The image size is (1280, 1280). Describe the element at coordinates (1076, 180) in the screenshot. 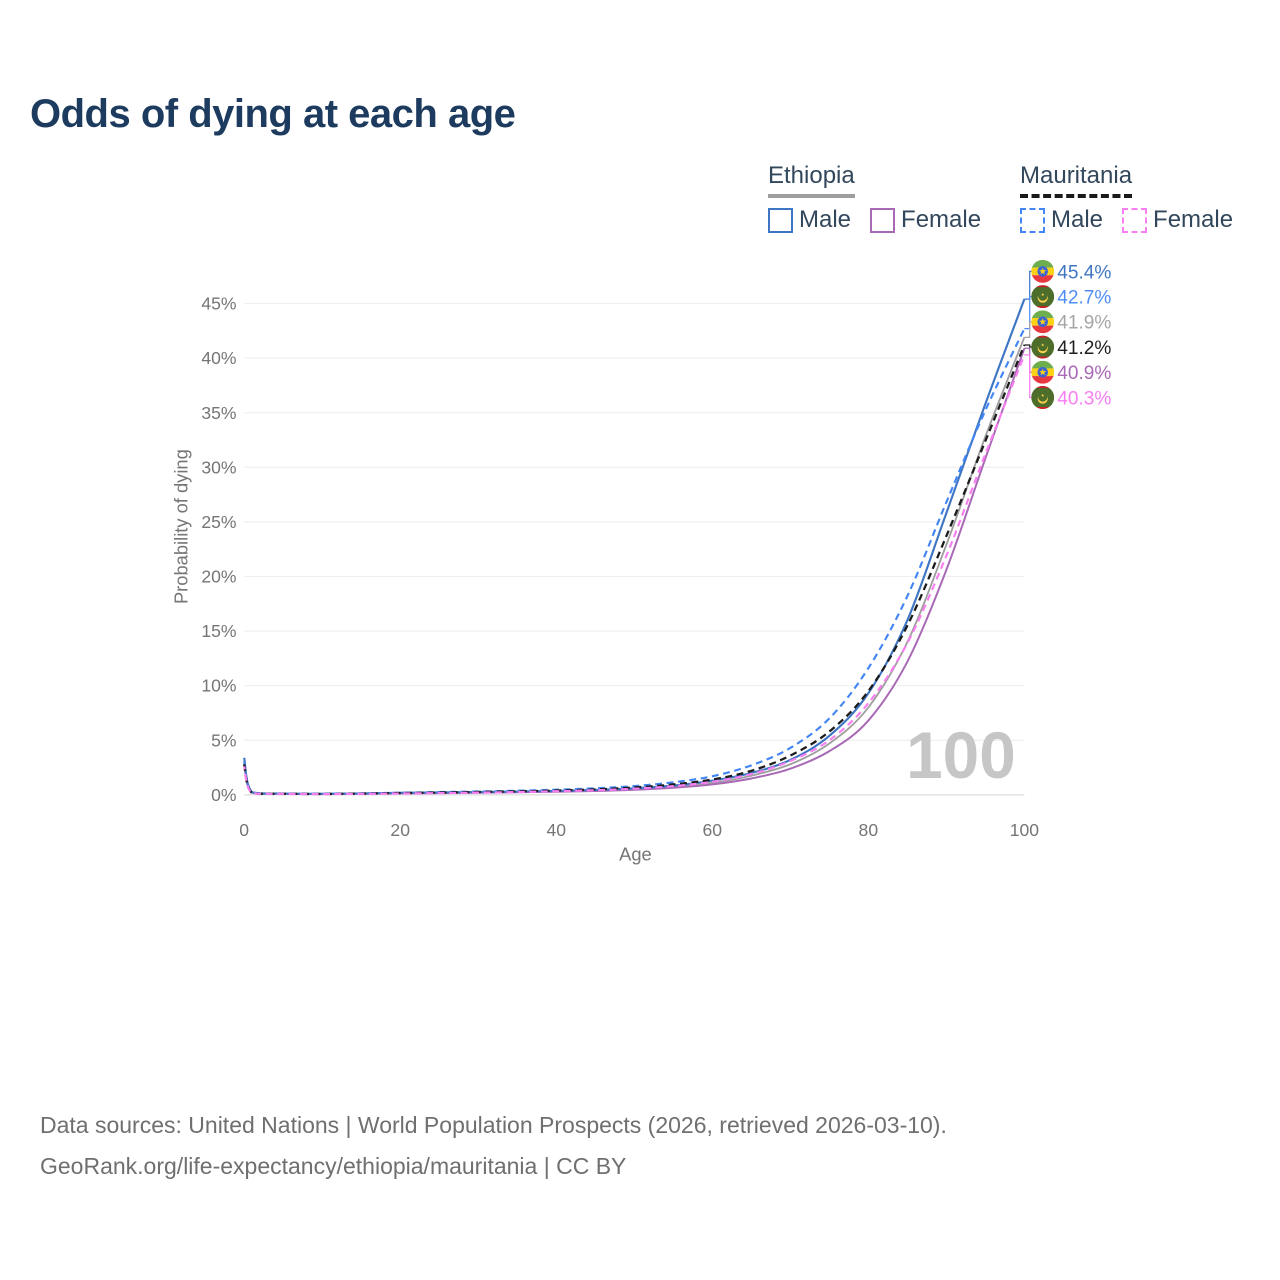

I see `legend-country-mauritania: Mauritania` at that location.